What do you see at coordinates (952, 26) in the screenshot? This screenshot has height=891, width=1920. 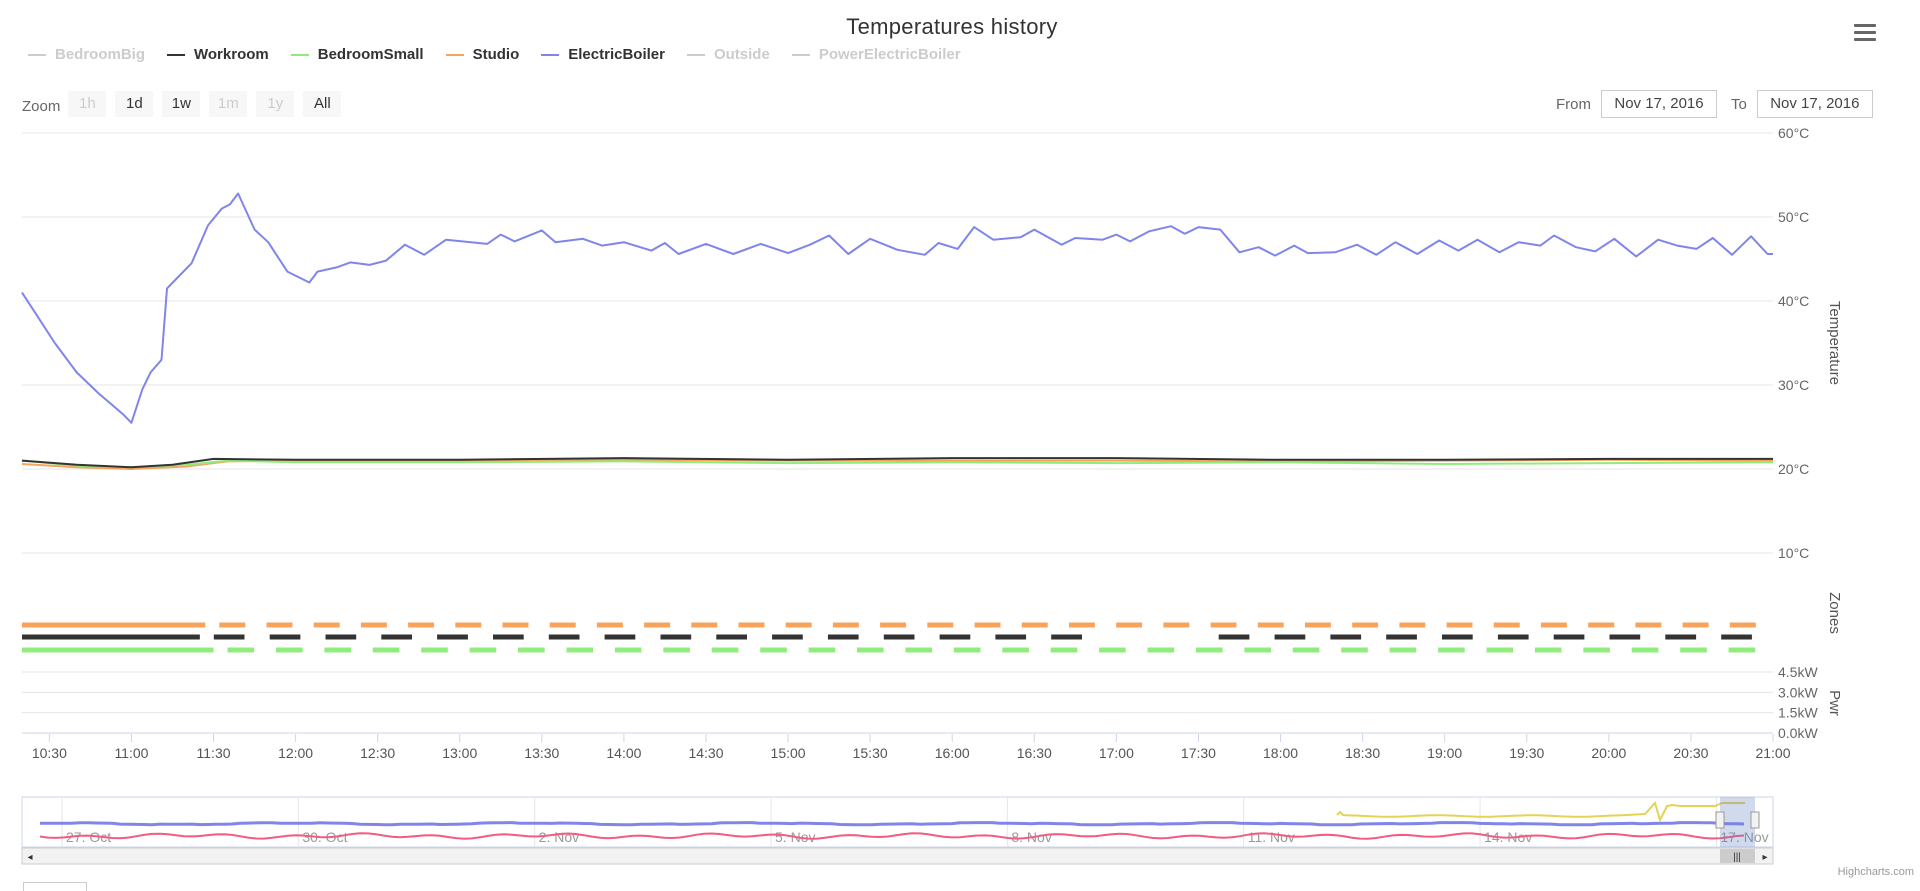 I see `chart-title: Temperatures history` at bounding box center [952, 26].